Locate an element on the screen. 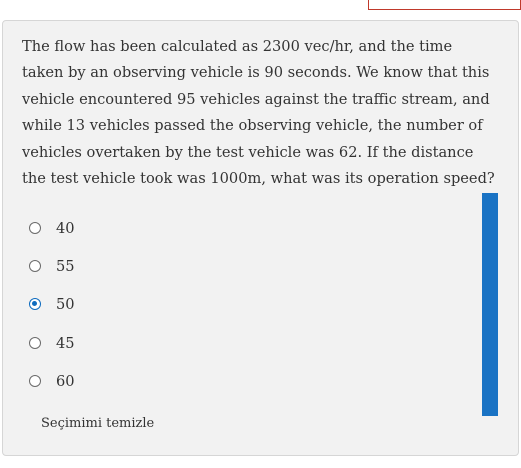  option-45: 45 is located at coordinates (52, 343).